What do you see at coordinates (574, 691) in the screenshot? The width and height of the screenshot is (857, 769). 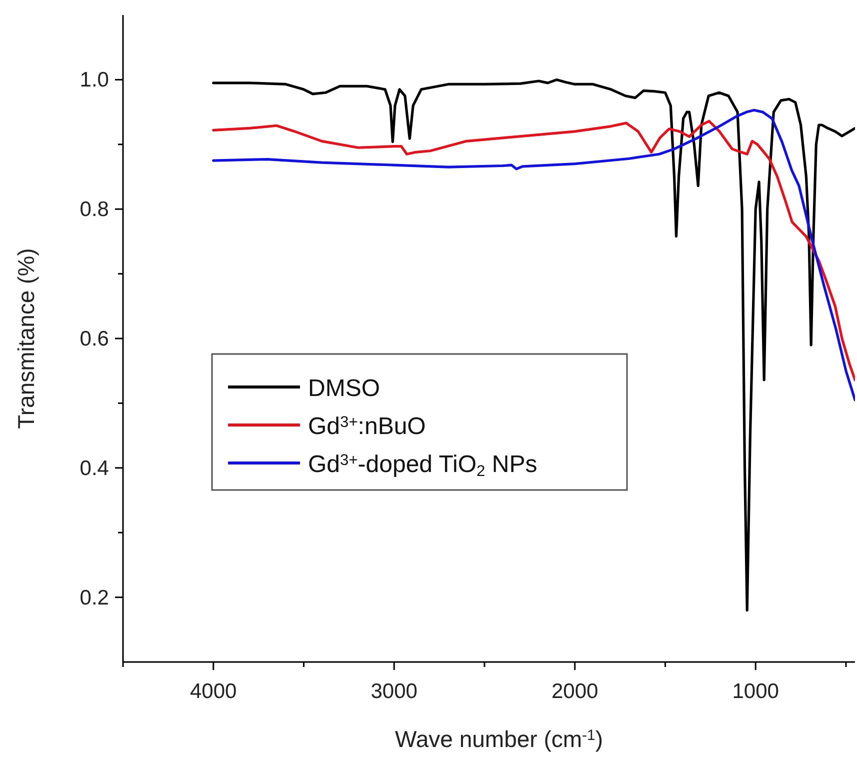 I see `x-tick-label: 2000` at bounding box center [574, 691].